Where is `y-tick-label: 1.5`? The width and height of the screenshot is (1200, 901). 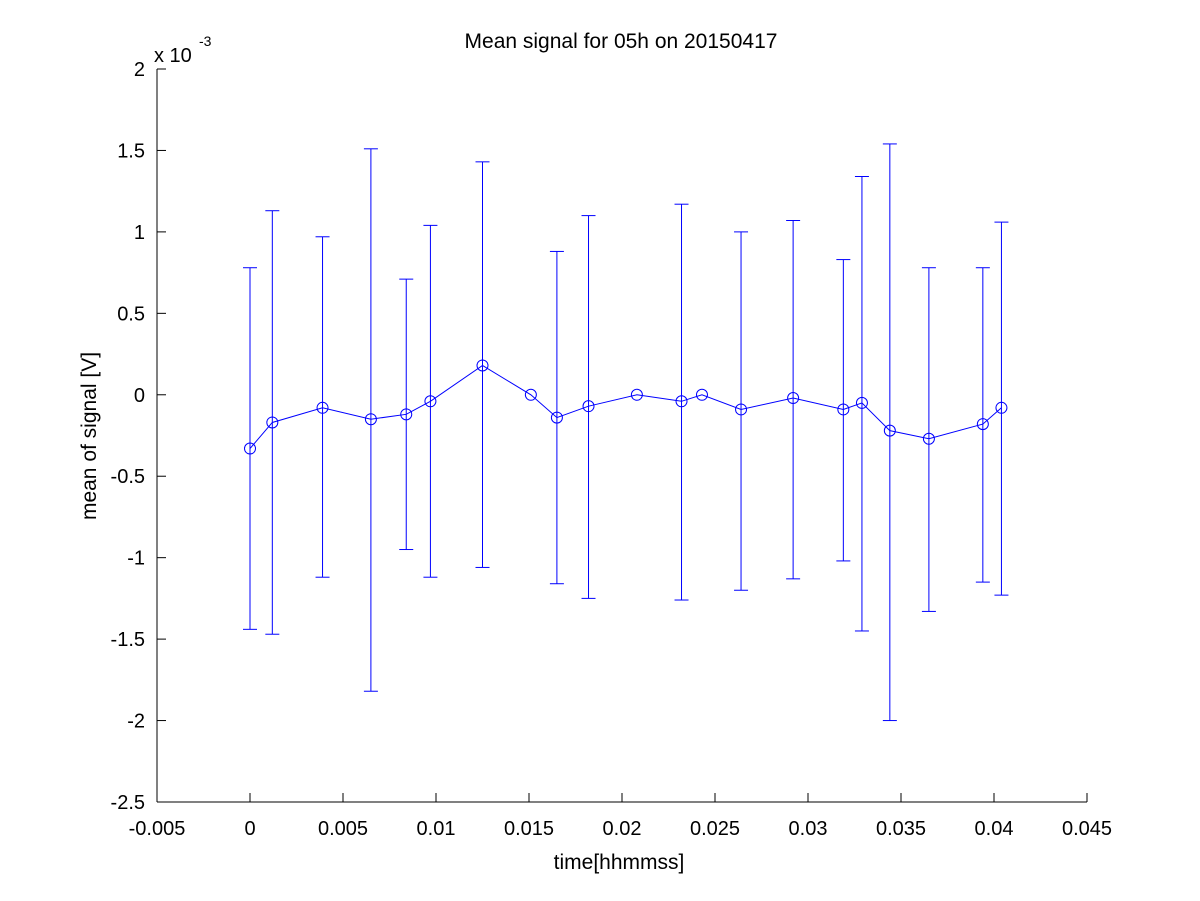 y-tick-label: 1.5 is located at coordinates (131, 151).